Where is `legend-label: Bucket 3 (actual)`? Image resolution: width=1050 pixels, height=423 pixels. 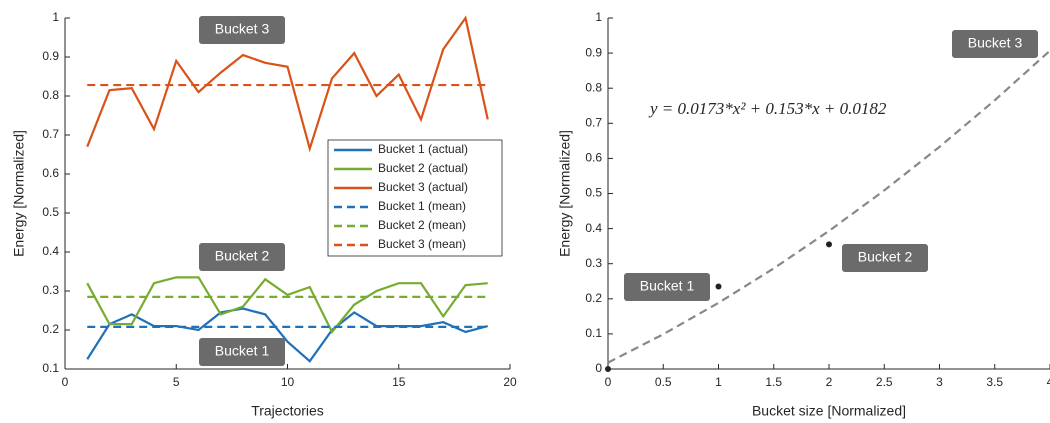 legend-label: Bucket 3 (actual) is located at coordinates (423, 187).